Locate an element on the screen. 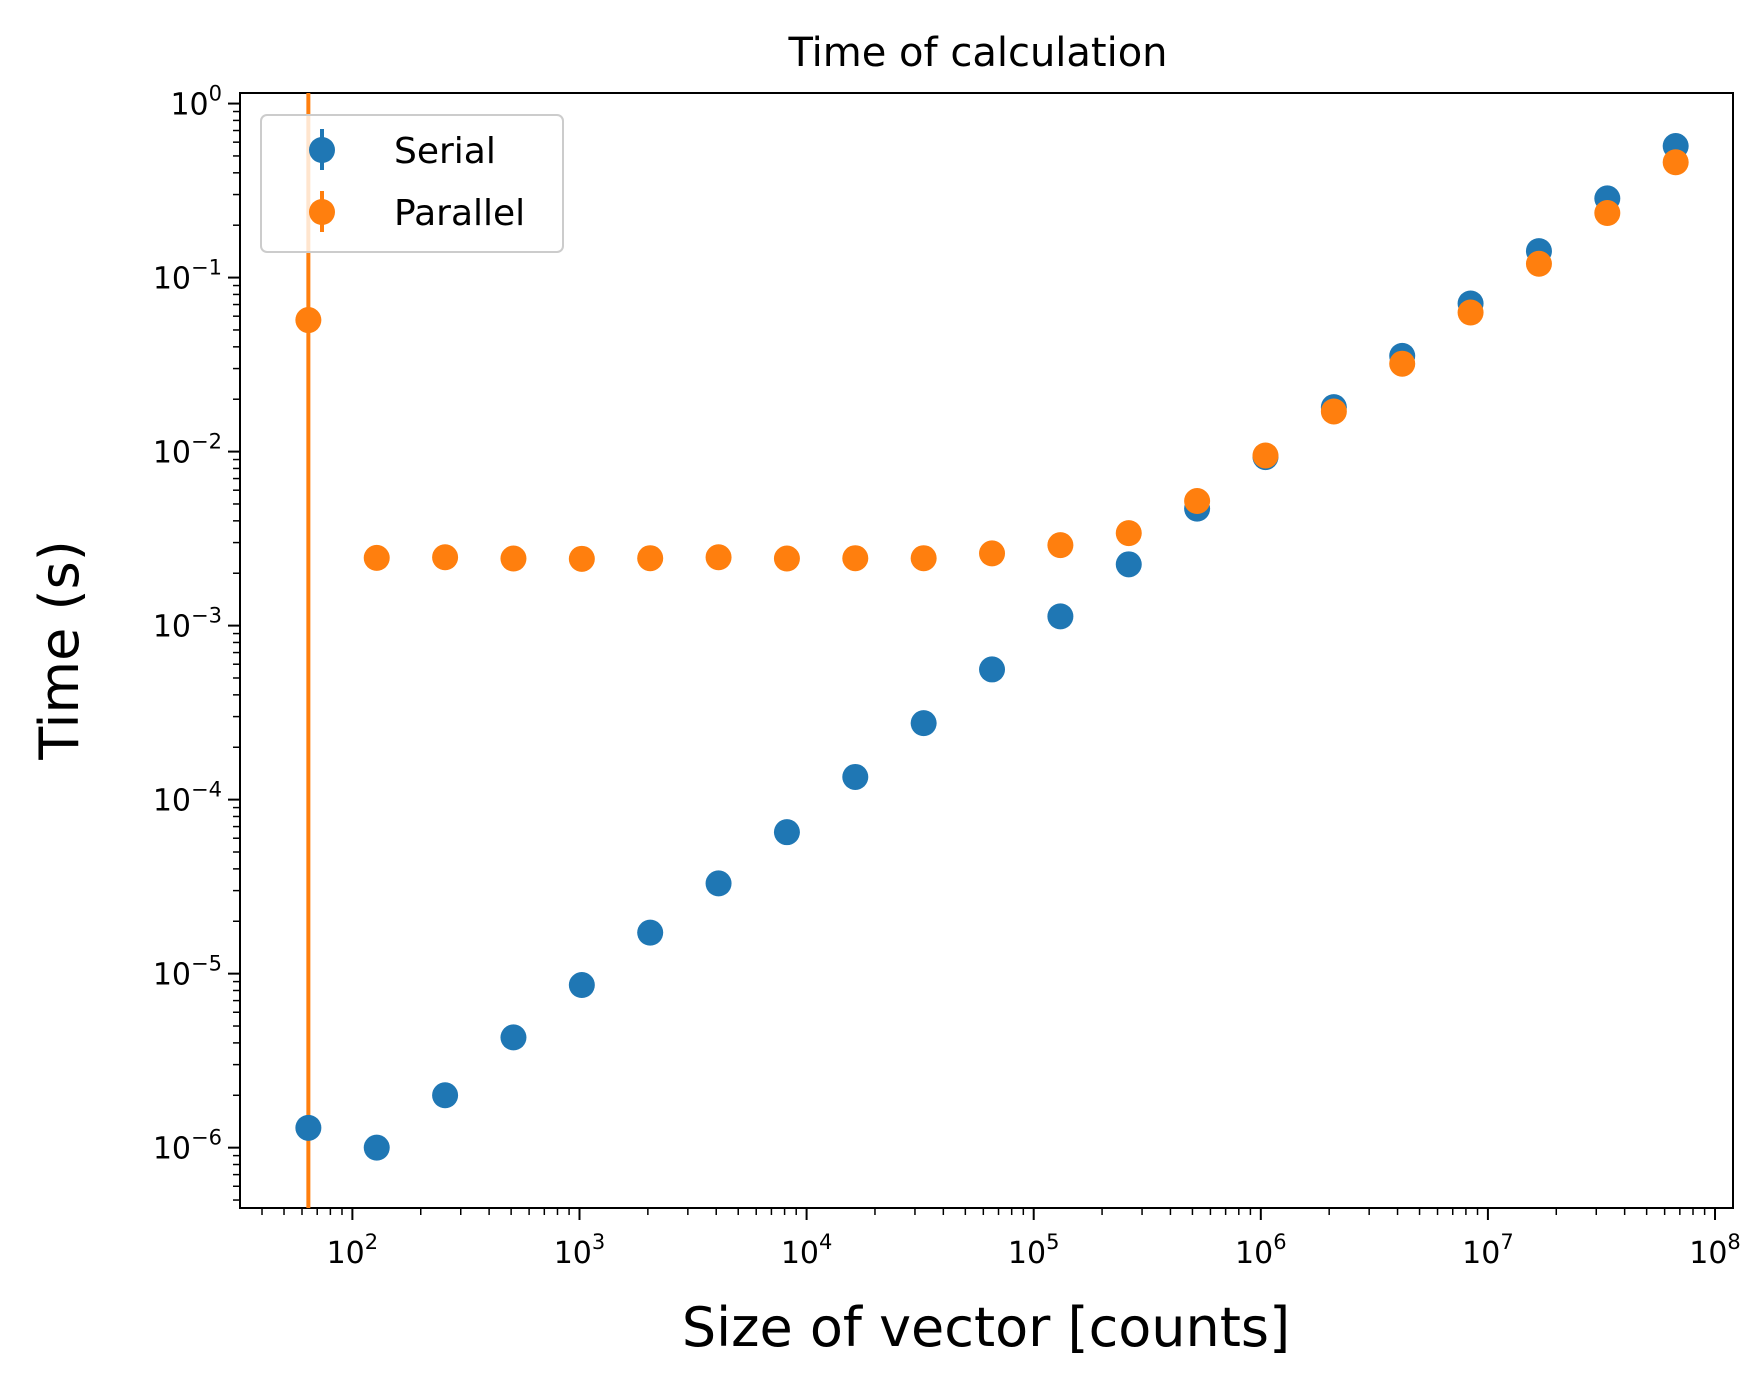 This screenshot has width=1763, height=1386. legend-parallel-label: Parallel is located at coordinates (459, 213).